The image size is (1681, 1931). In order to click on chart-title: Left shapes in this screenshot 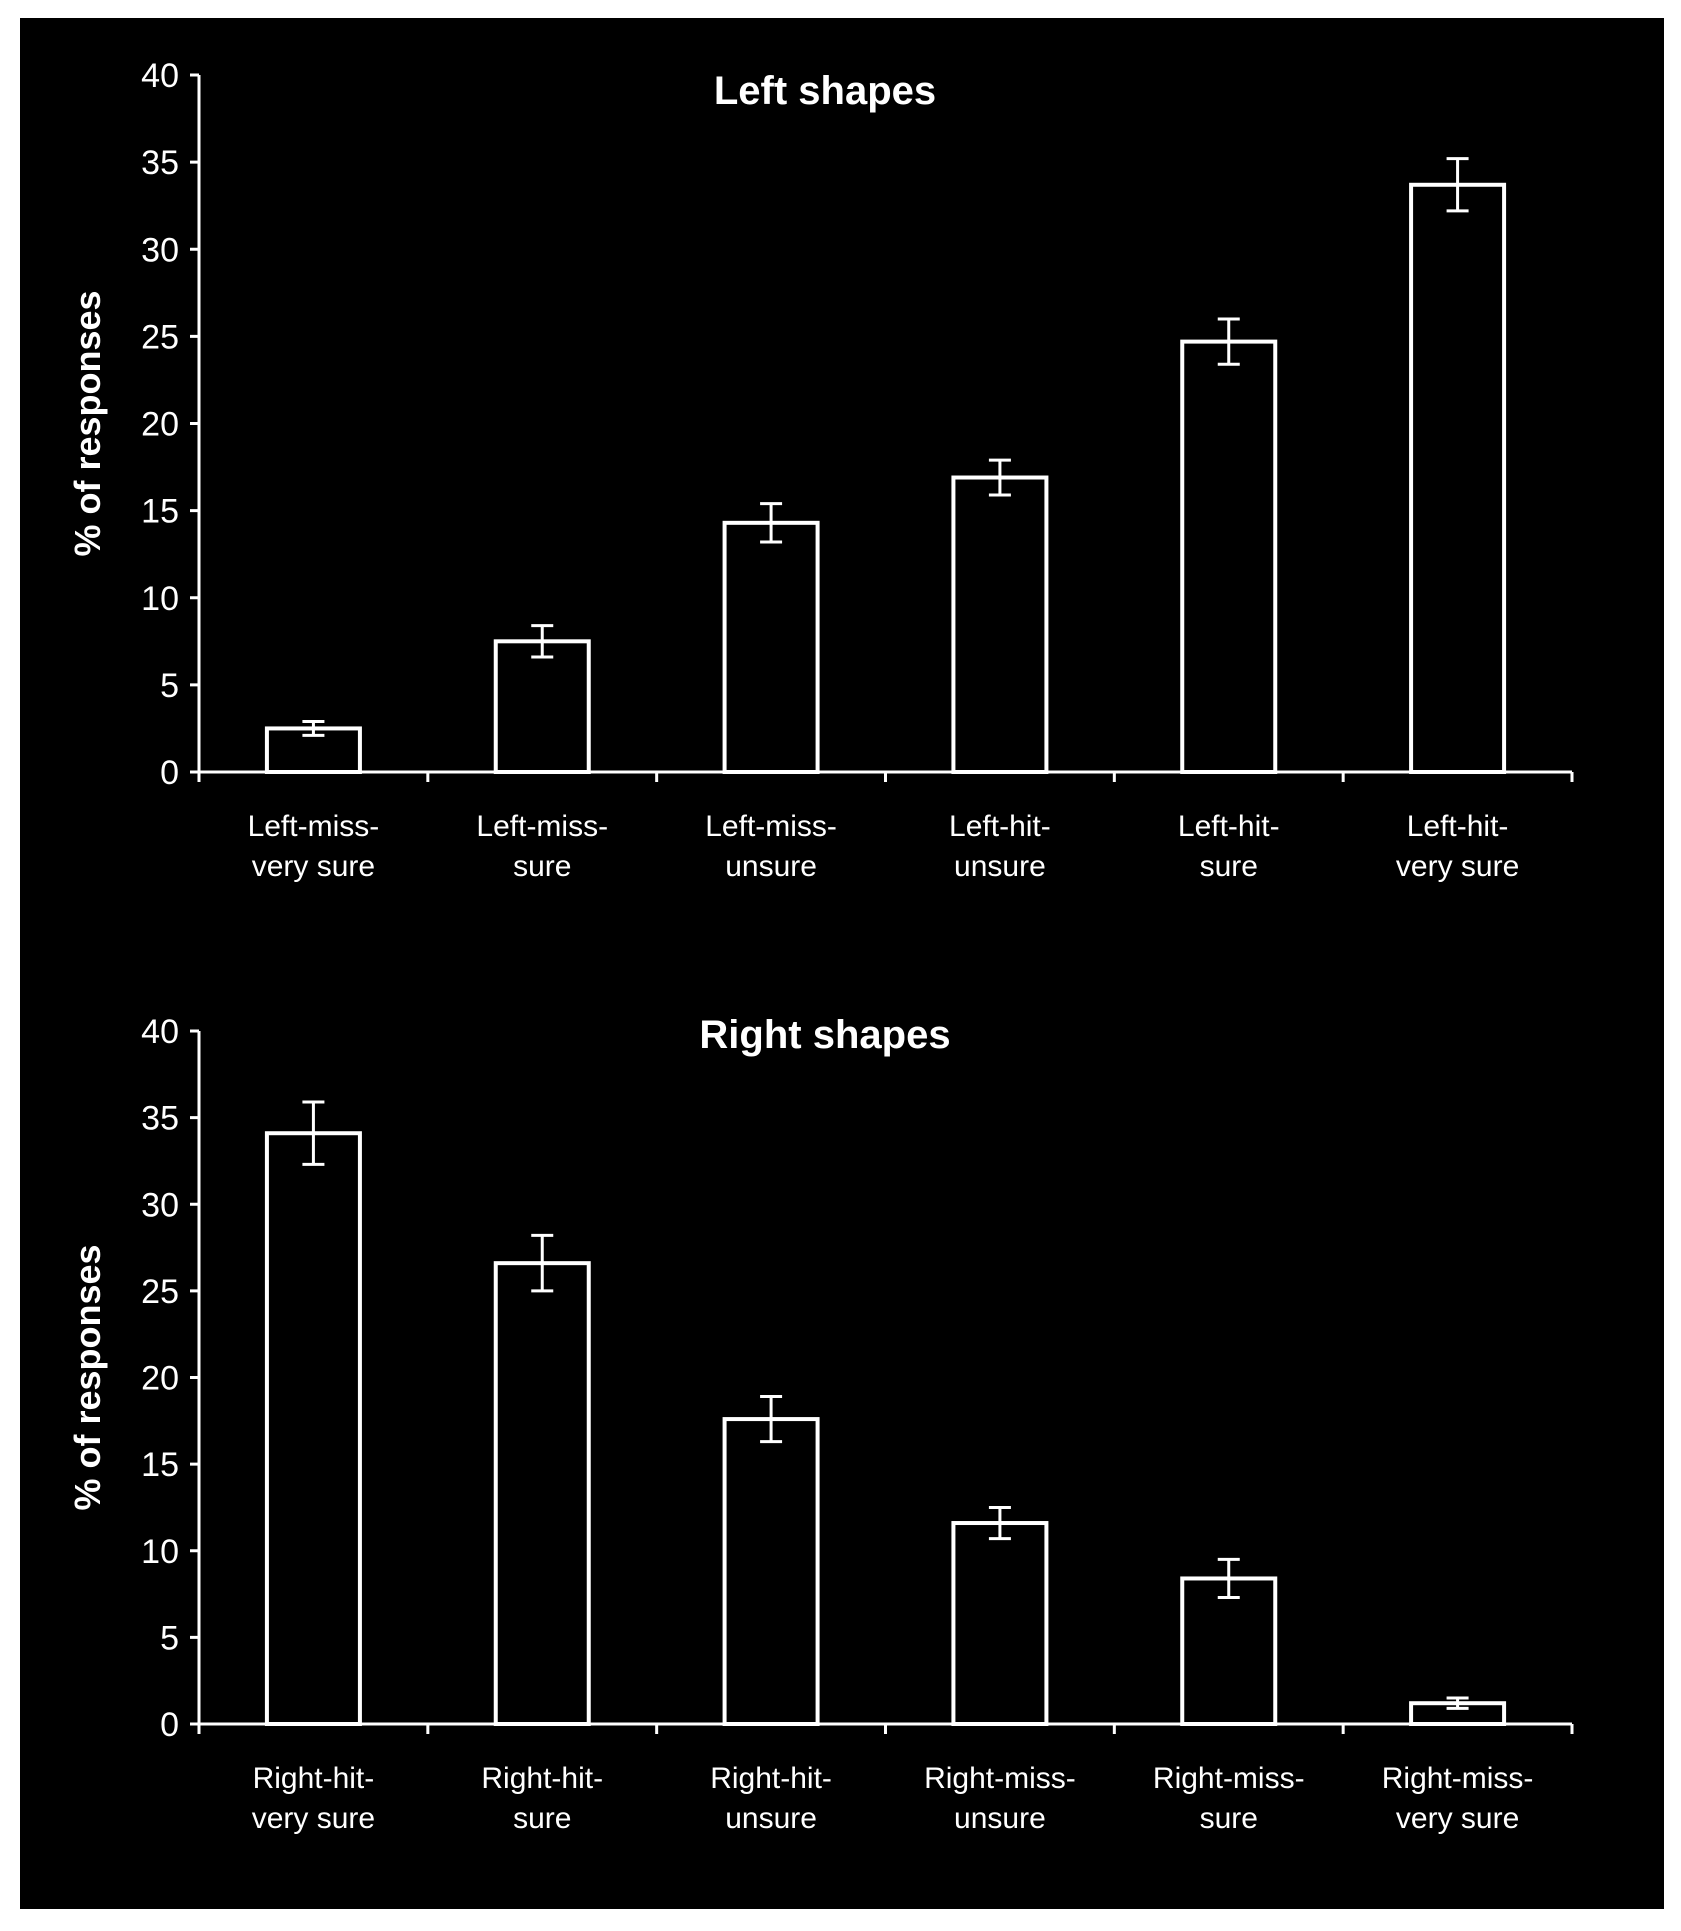, I will do `click(825, 91)`.